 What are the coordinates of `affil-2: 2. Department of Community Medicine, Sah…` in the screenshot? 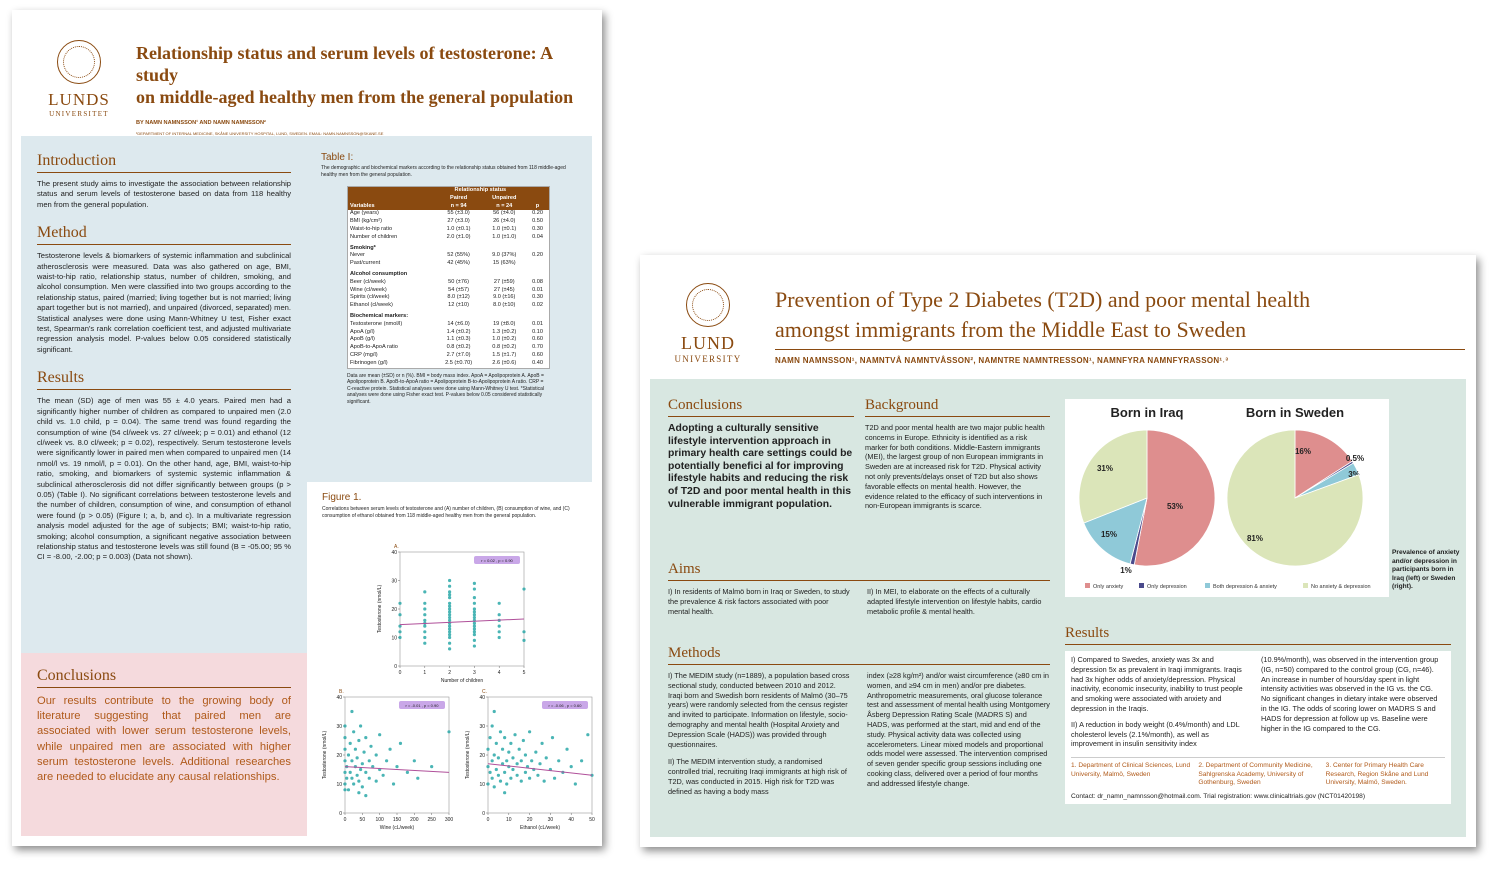 It's located at (1255, 774).